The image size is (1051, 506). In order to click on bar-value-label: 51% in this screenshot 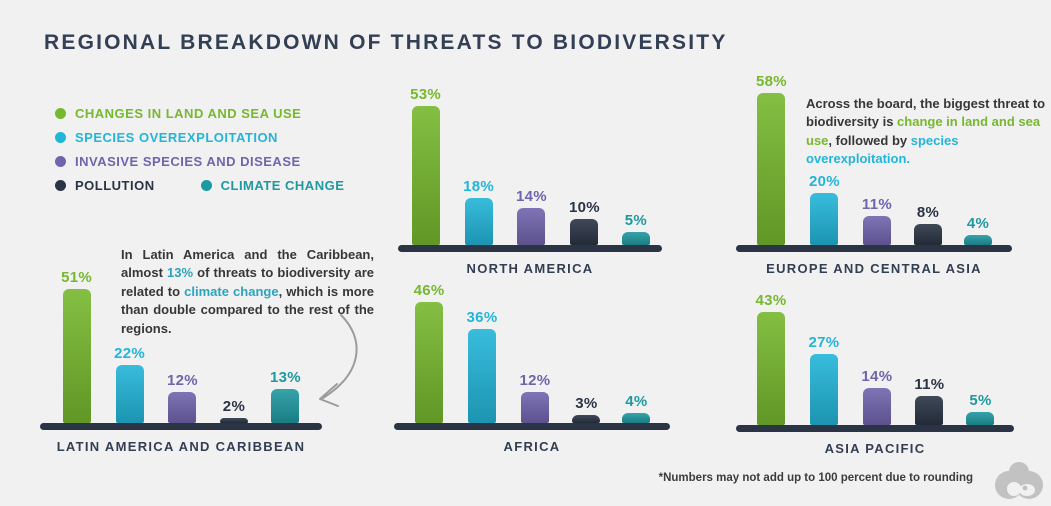, I will do `click(77, 278)`.